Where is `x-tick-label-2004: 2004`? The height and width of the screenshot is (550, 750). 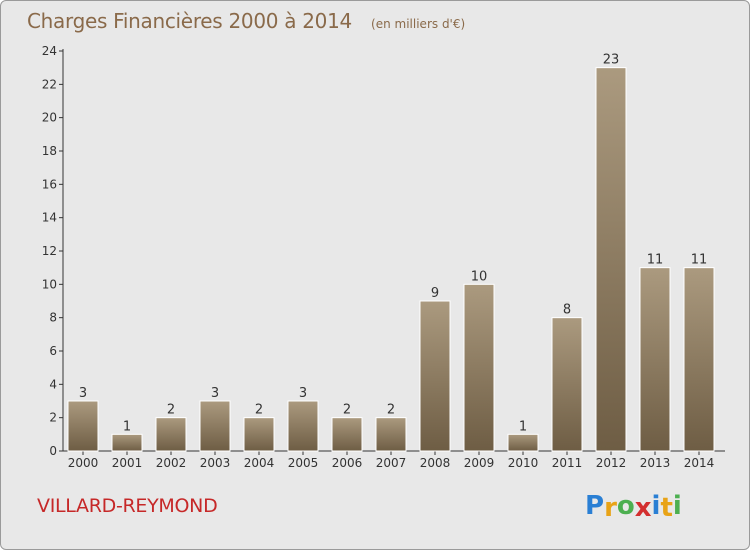 x-tick-label-2004: 2004 is located at coordinates (259, 463).